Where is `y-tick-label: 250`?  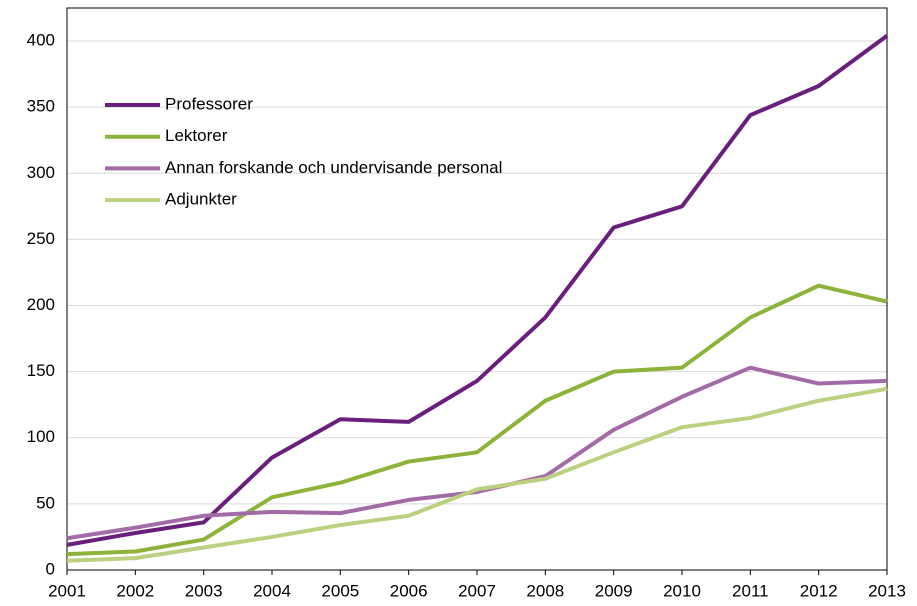 y-tick-label: 250 is located at coordinates (41, 238).